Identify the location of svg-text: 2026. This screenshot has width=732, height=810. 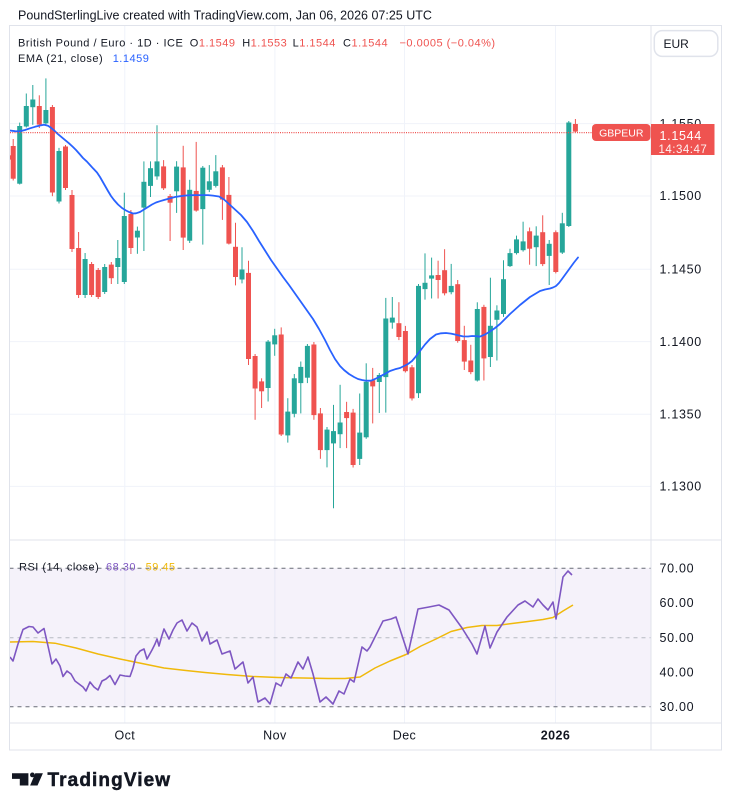
(555, 736).